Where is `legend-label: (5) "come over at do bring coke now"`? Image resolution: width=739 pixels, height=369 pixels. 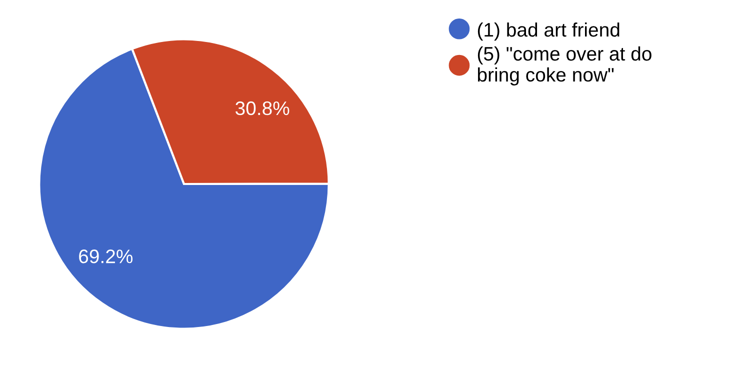
legend-label: (5) "come over at do bring coke now" is located at coordinates (565, 66).